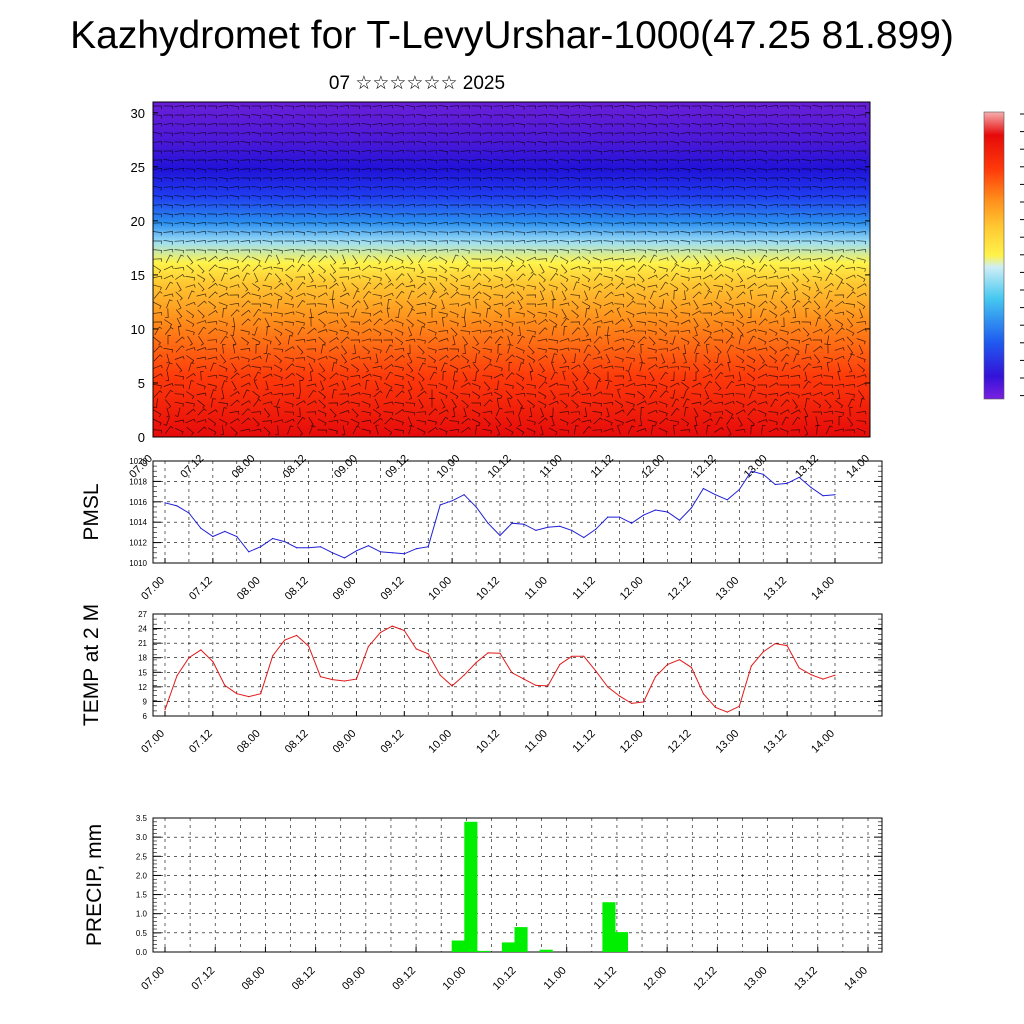  Describe the element at coordinates (536, 741) in the screenshot. I see `temp-x-tick-label: 11.00` at that location.